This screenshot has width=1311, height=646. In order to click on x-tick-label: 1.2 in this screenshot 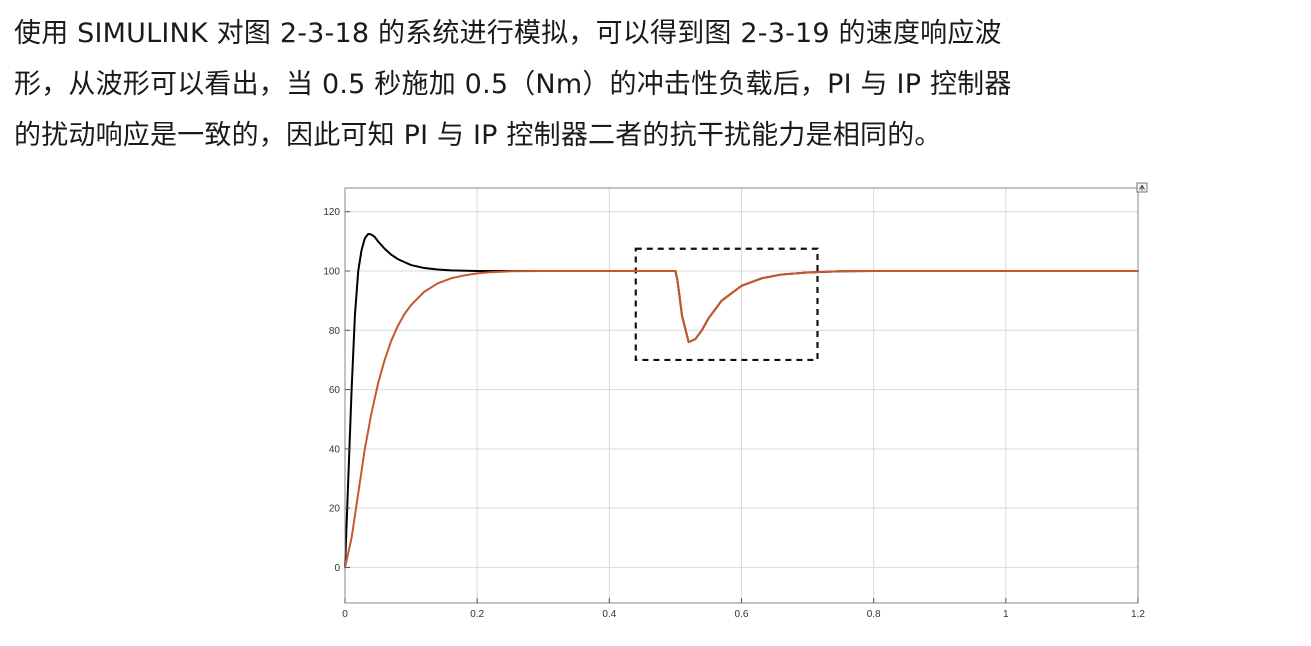, I will do `click(1138, 614)`.